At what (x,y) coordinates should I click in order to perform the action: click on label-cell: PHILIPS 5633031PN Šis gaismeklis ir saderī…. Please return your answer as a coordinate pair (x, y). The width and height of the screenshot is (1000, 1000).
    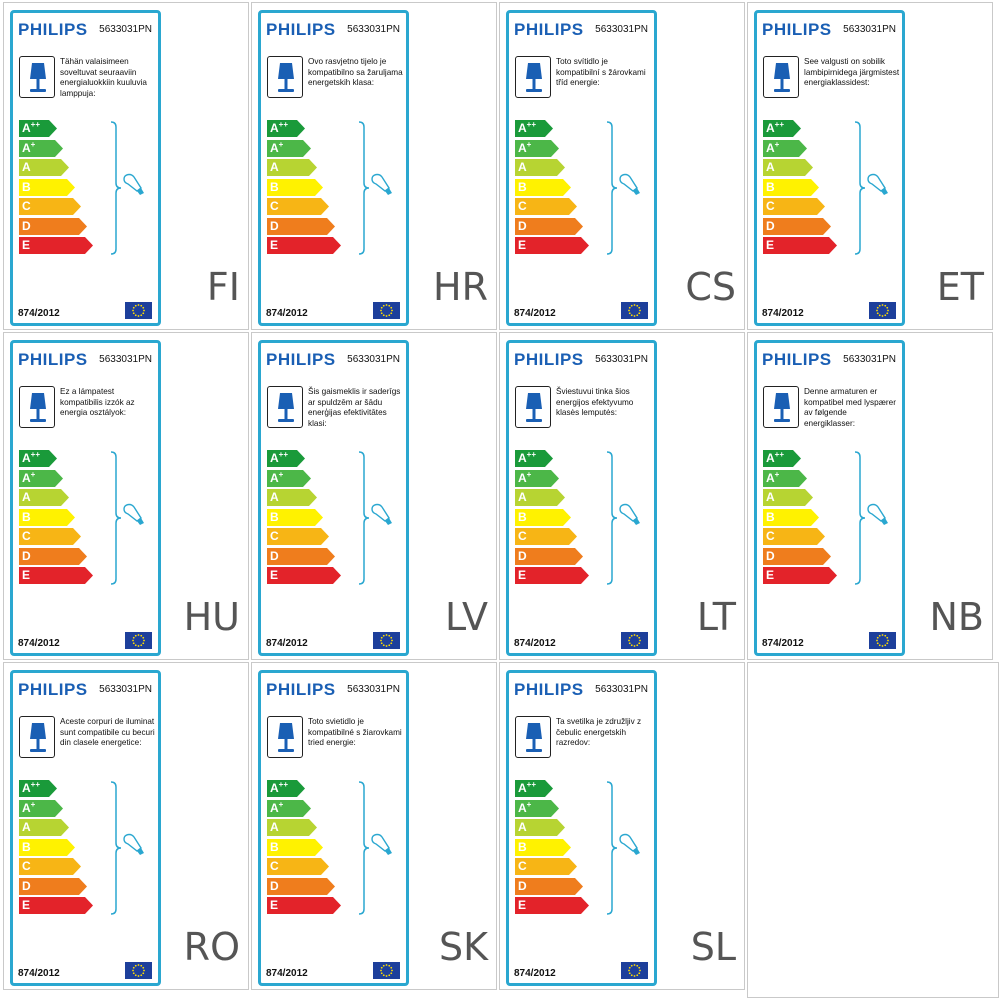
    Looking at the image, I should click on (374, 496).